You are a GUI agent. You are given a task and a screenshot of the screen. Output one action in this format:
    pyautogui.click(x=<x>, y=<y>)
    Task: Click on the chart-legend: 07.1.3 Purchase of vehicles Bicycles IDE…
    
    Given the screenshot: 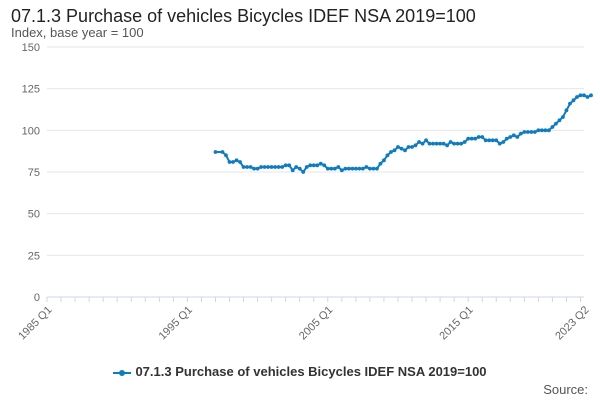 What is the action you would take?
    pyautogui.click(x=300, y=371)
    